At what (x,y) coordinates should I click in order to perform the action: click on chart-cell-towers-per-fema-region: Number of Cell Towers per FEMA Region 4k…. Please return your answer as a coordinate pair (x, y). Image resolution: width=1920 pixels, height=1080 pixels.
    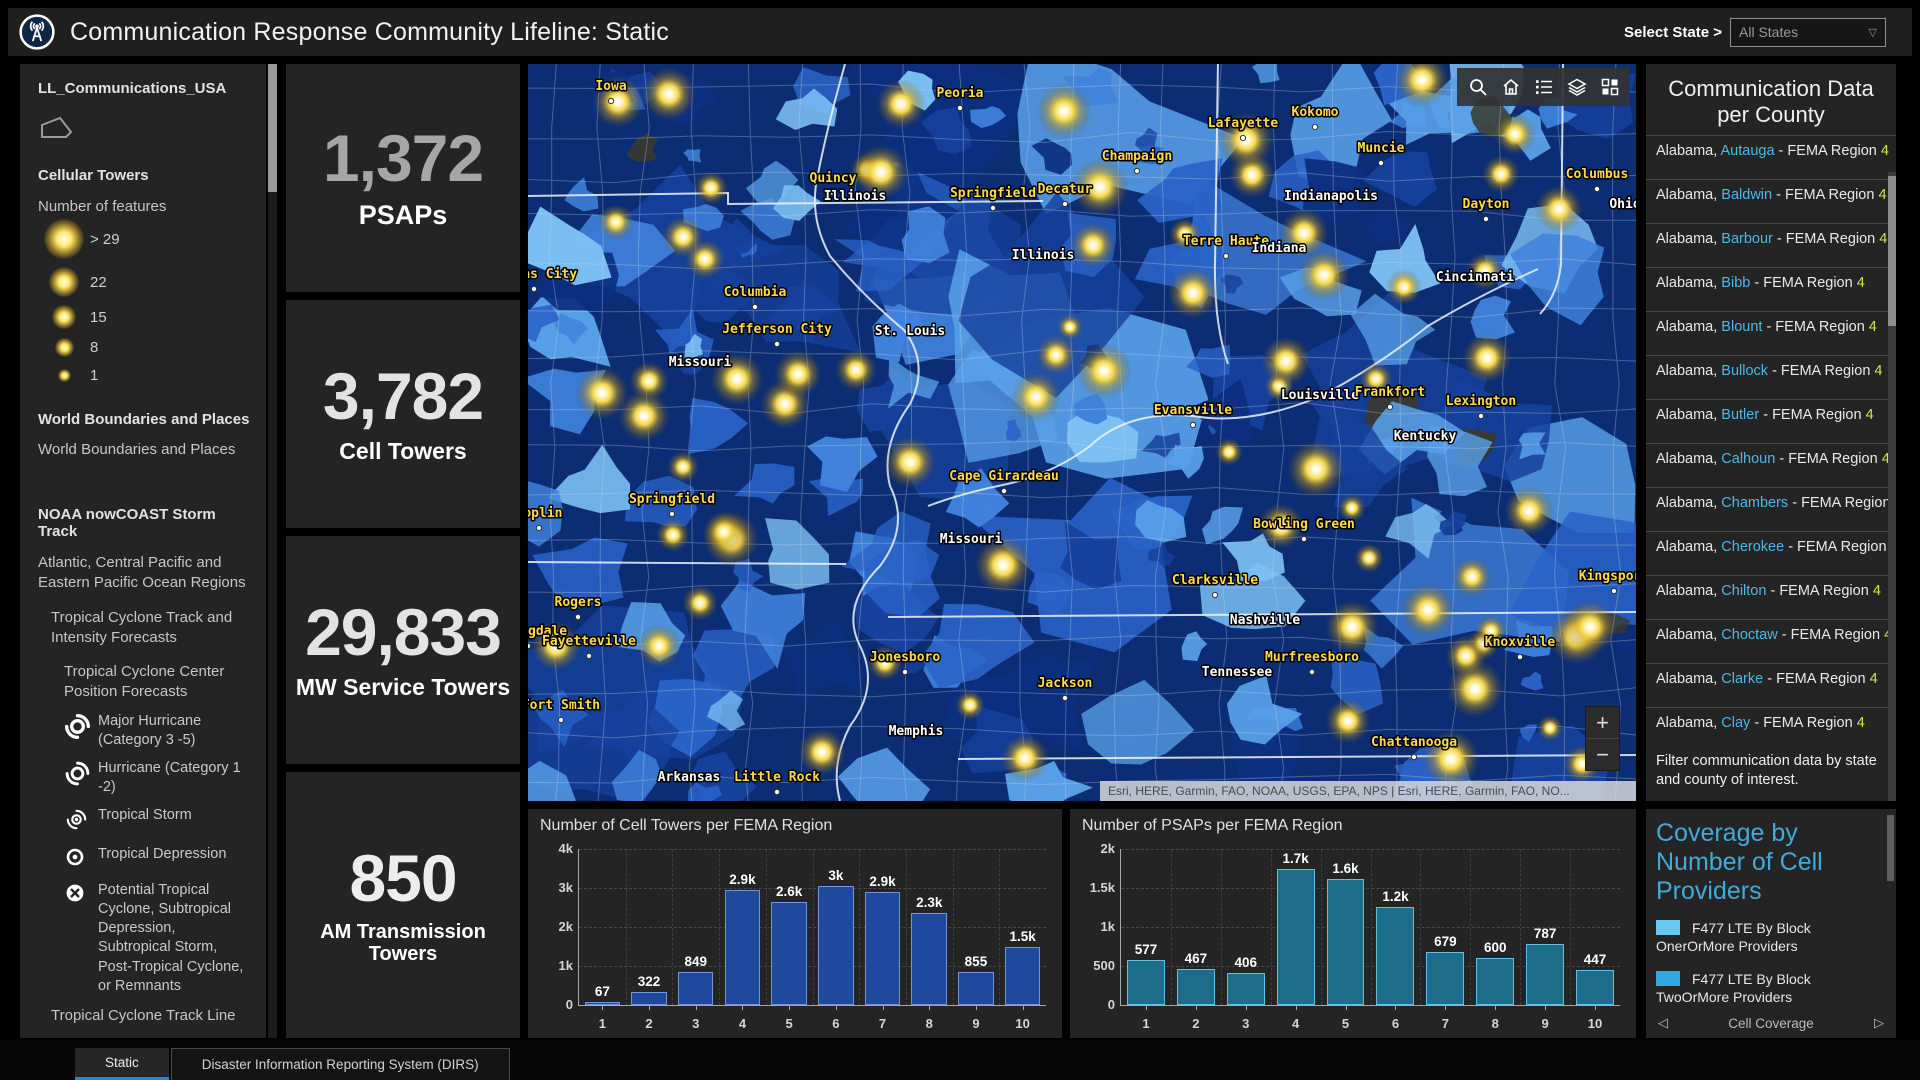
    Looking at the image, I should click on (795, 923).